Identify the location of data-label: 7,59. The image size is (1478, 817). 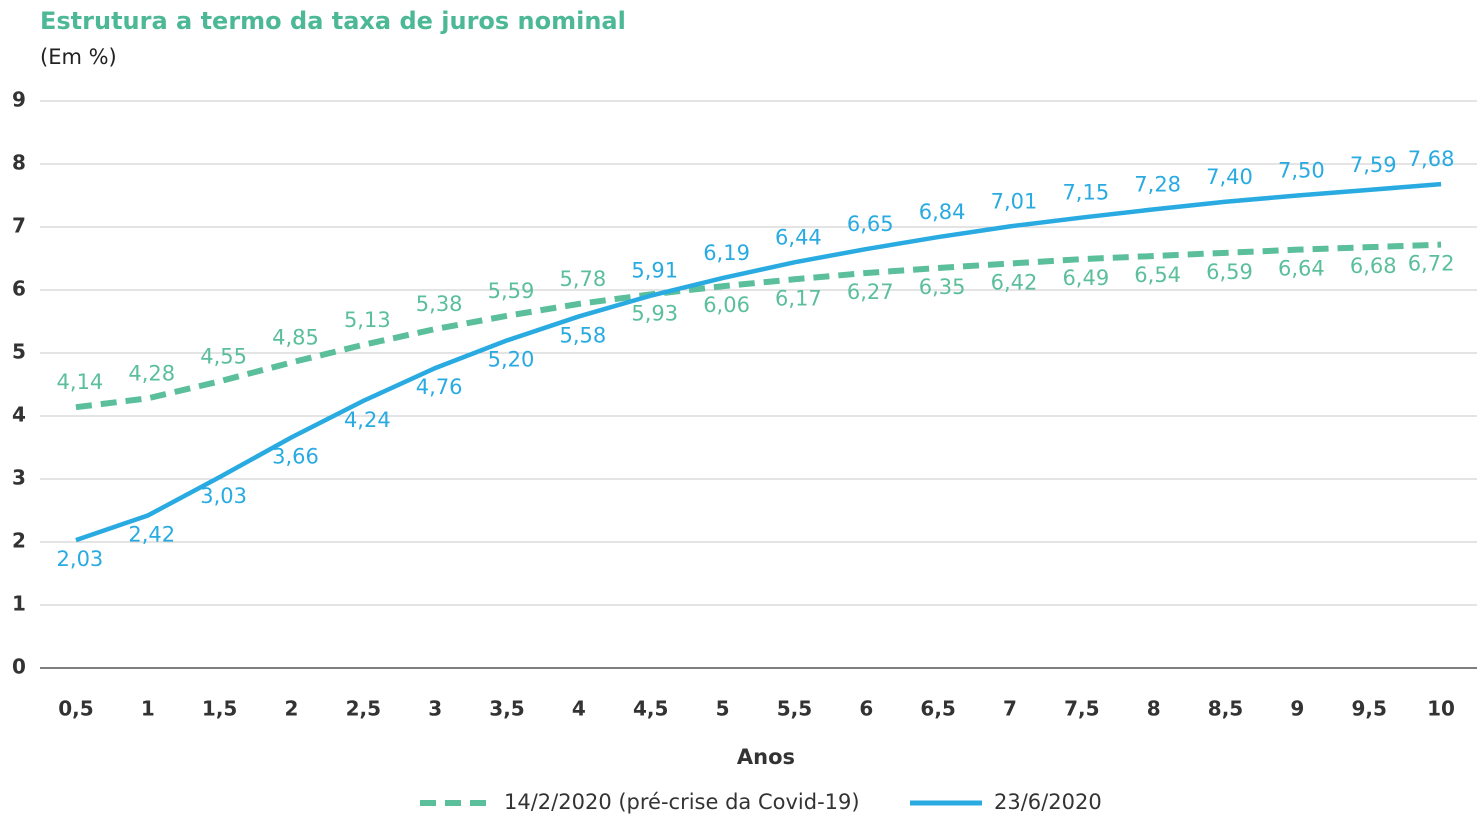
(1373, 165).